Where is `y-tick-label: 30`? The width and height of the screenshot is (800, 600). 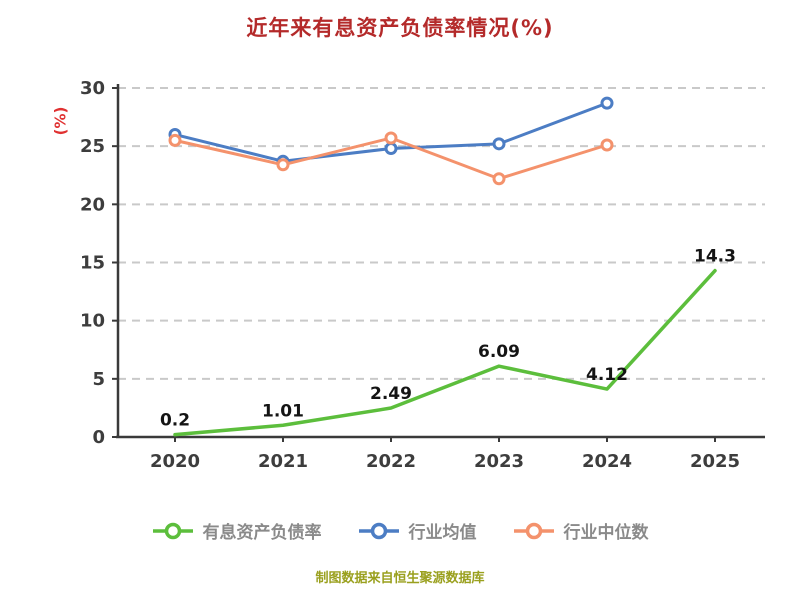 y-tick-label: 30 is located at coordinates (92, 88).